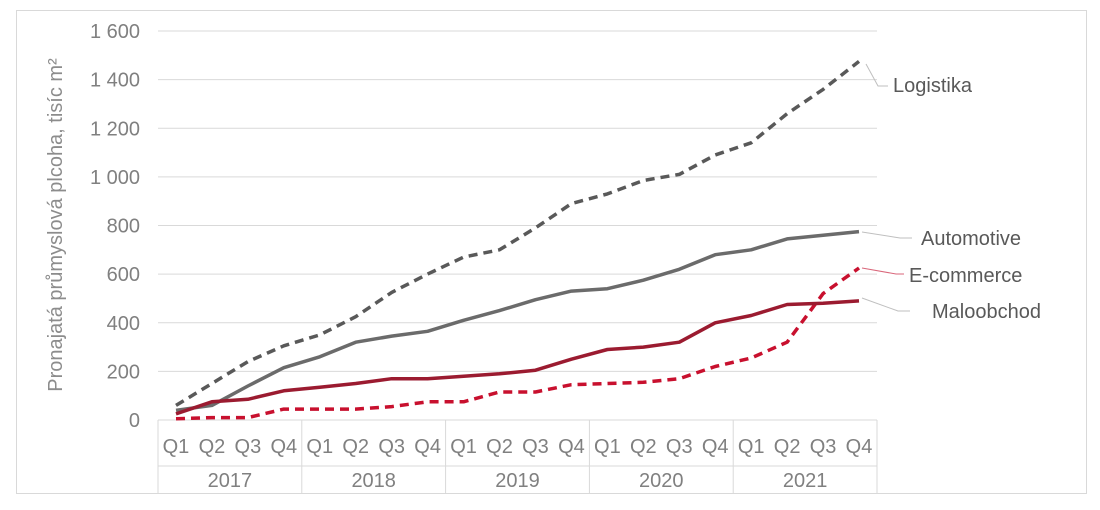  I want to click on year-label: 2021, so click(805, 481).